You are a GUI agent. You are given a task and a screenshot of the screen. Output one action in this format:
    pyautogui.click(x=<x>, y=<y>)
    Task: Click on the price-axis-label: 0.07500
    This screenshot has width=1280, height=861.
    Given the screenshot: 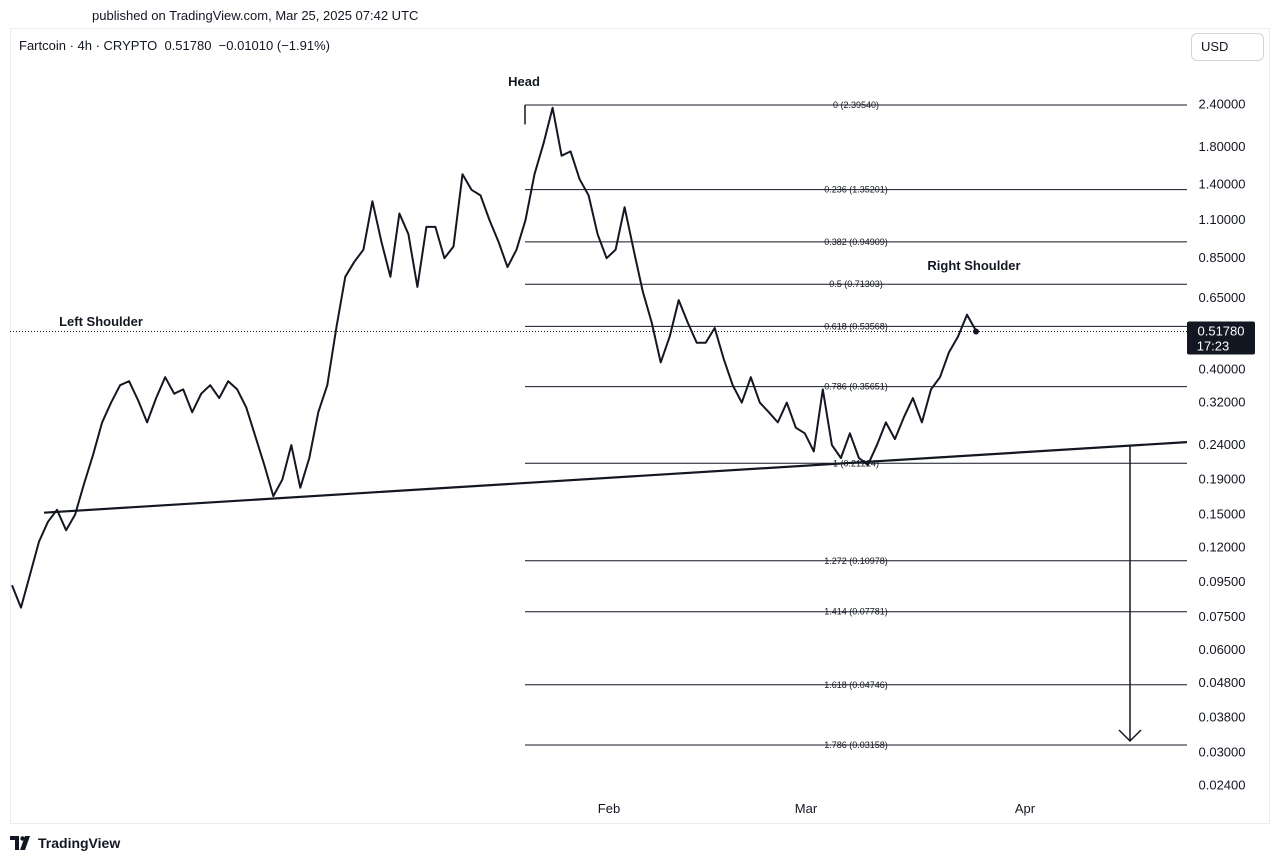 What is the action you would take?
    pyautogui.click(x=1222, y=616)
    